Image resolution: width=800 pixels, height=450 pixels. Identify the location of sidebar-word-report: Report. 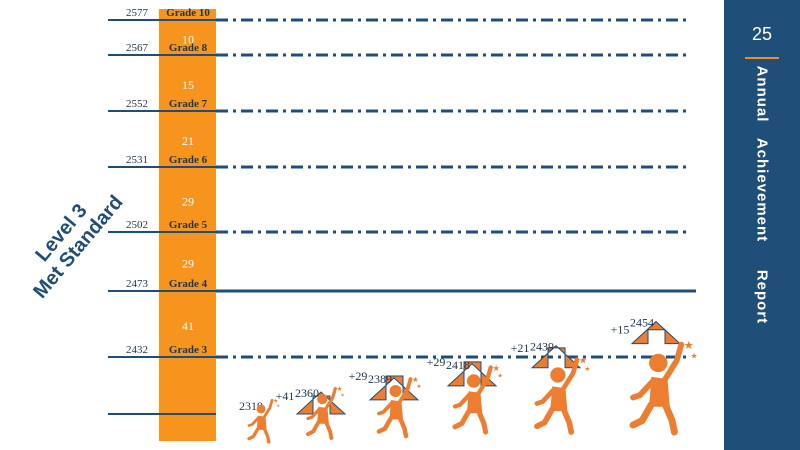
(762, 297).